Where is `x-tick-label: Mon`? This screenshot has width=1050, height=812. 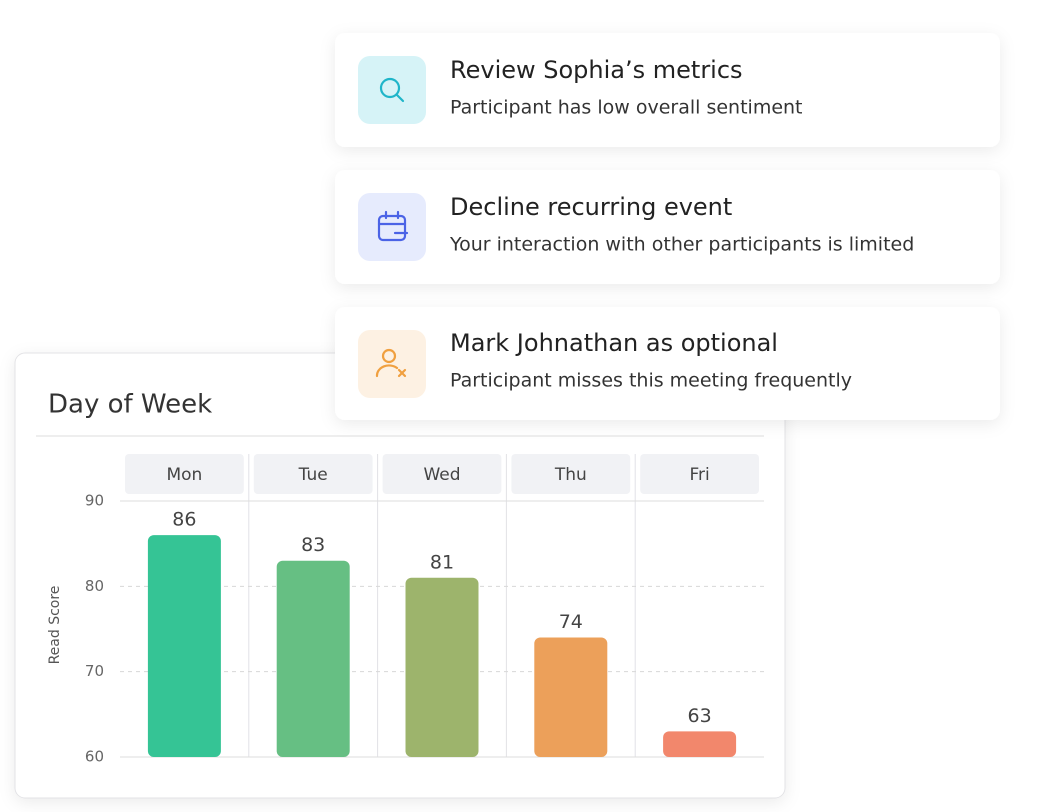
x-tick-label: Mon is located at coordinates (184, 475).